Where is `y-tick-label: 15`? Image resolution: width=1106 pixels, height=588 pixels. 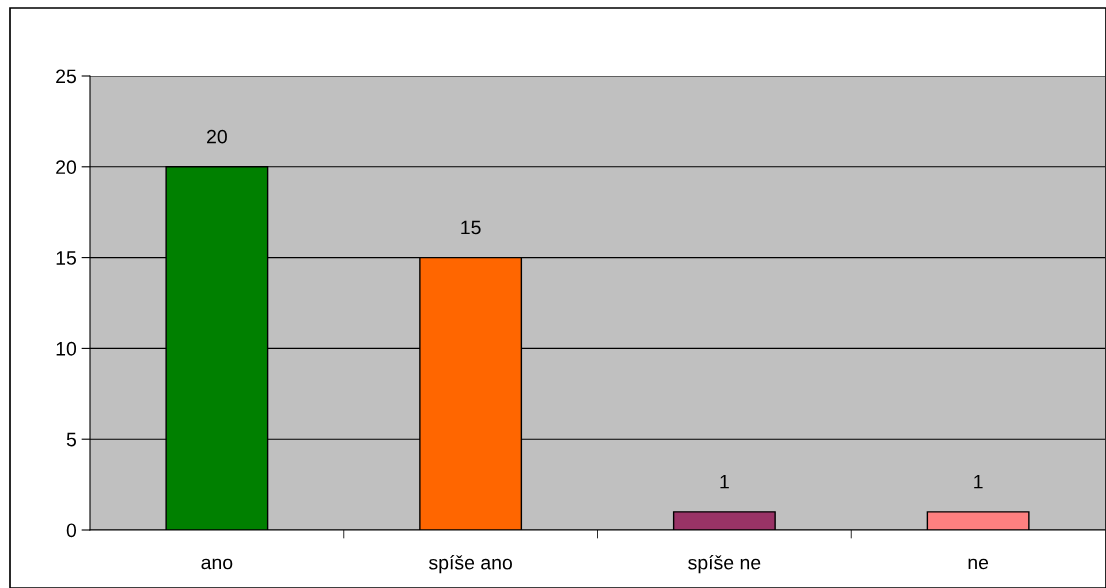
y-tick-label: 15 is located at coordinates (66, 258).